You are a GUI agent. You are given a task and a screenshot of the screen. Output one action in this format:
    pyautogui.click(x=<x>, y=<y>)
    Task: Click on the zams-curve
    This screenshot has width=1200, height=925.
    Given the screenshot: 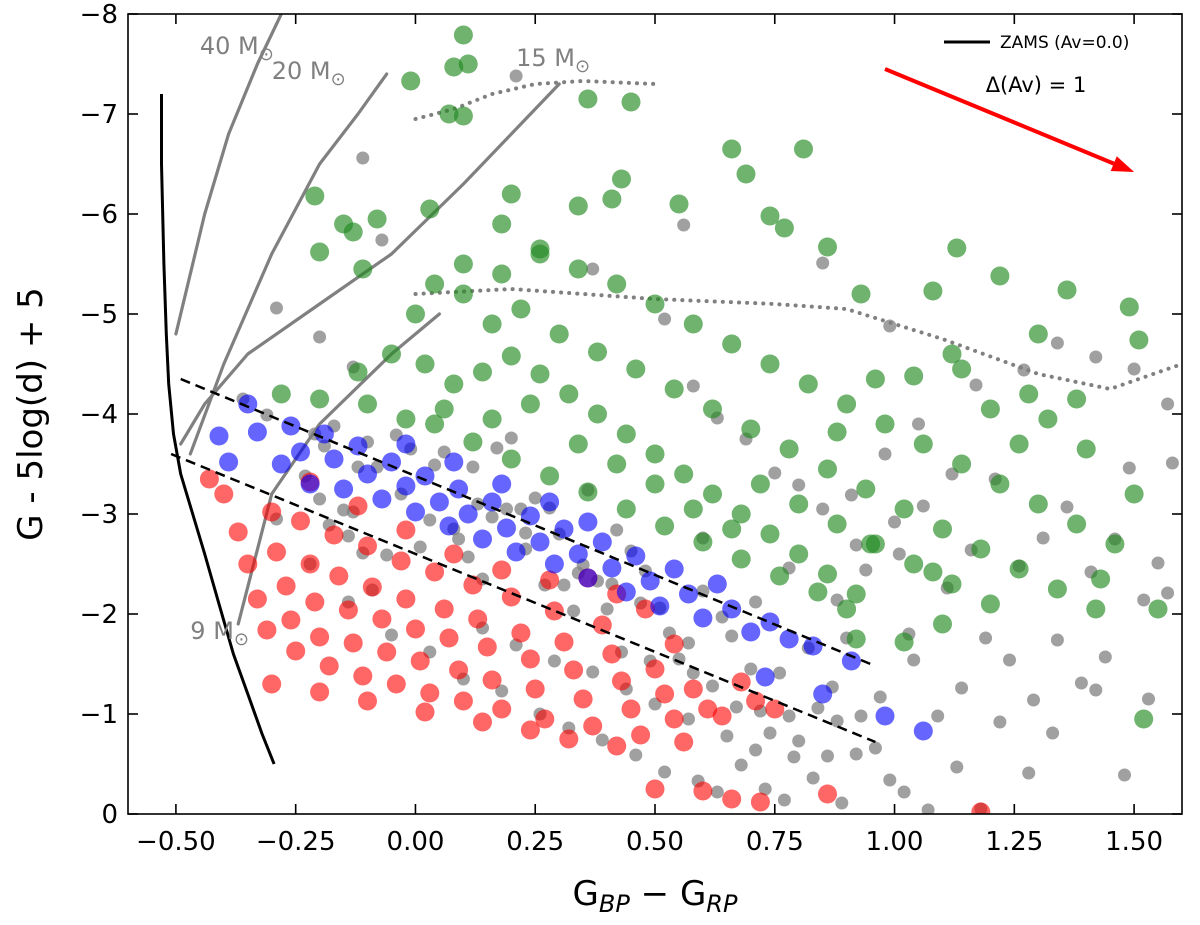 What is the action you would take?
    pyautogui.click(x=218, y=429)
    